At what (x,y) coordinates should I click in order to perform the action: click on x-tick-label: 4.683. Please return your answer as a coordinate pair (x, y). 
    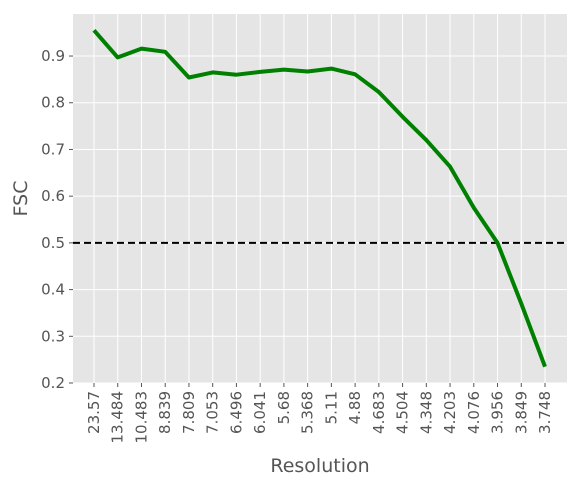
    Looking at the image, I should click on (379, 412).